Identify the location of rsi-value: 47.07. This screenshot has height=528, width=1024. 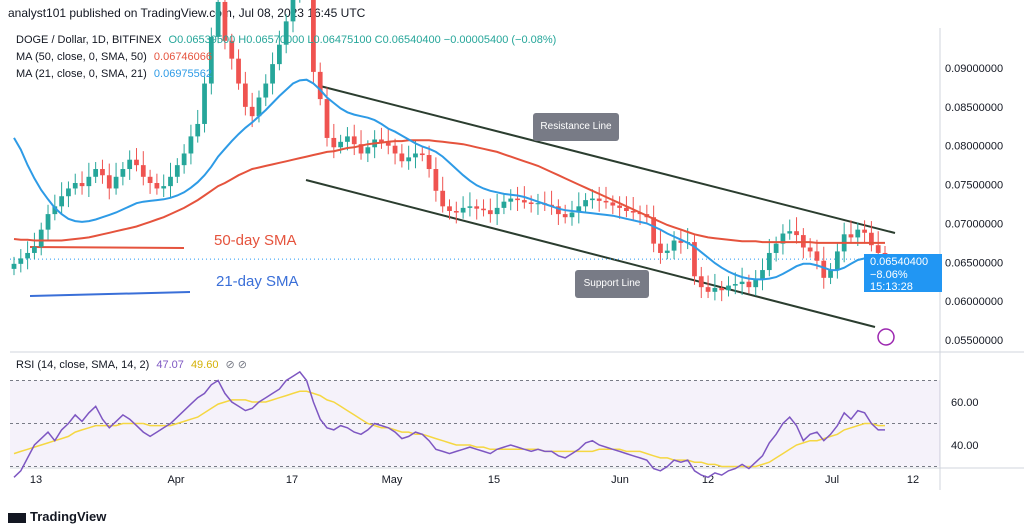
(170, 365).